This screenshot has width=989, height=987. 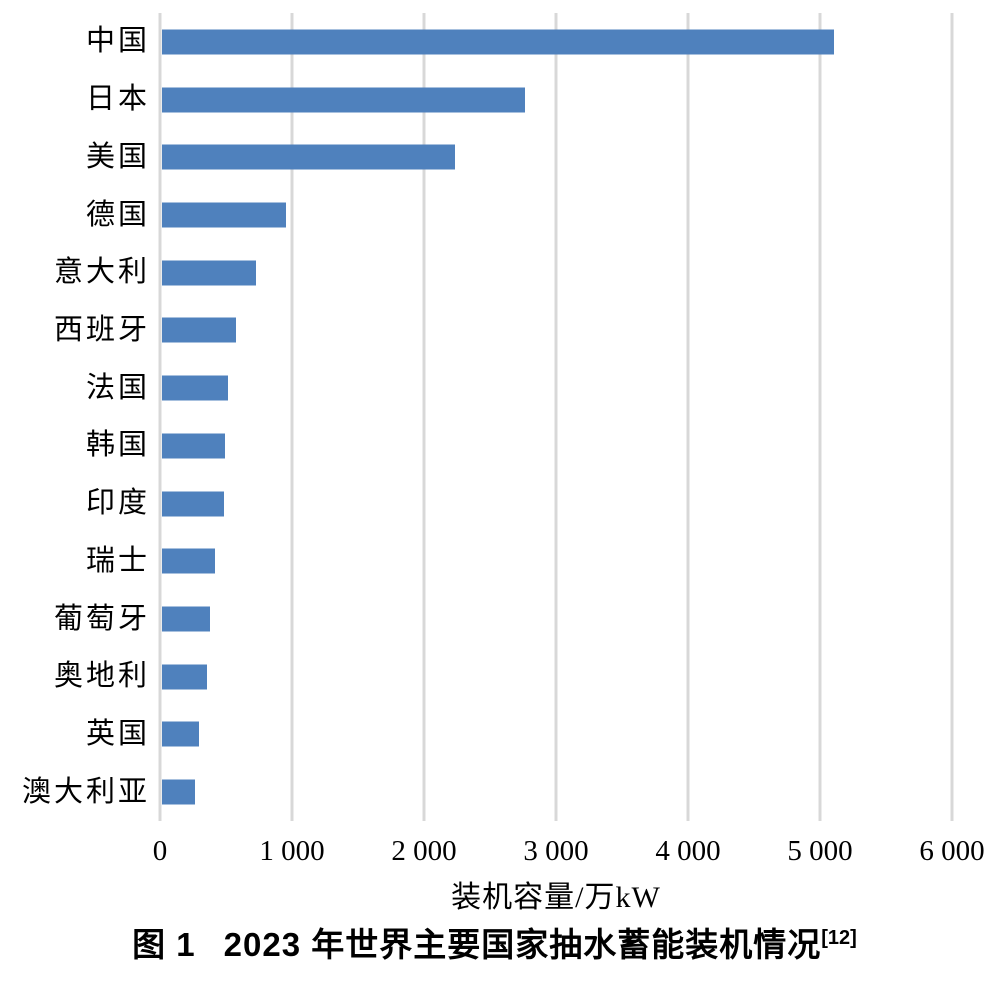 I want to click on category-label: 葡萄牙, so click(x=101, y=618).